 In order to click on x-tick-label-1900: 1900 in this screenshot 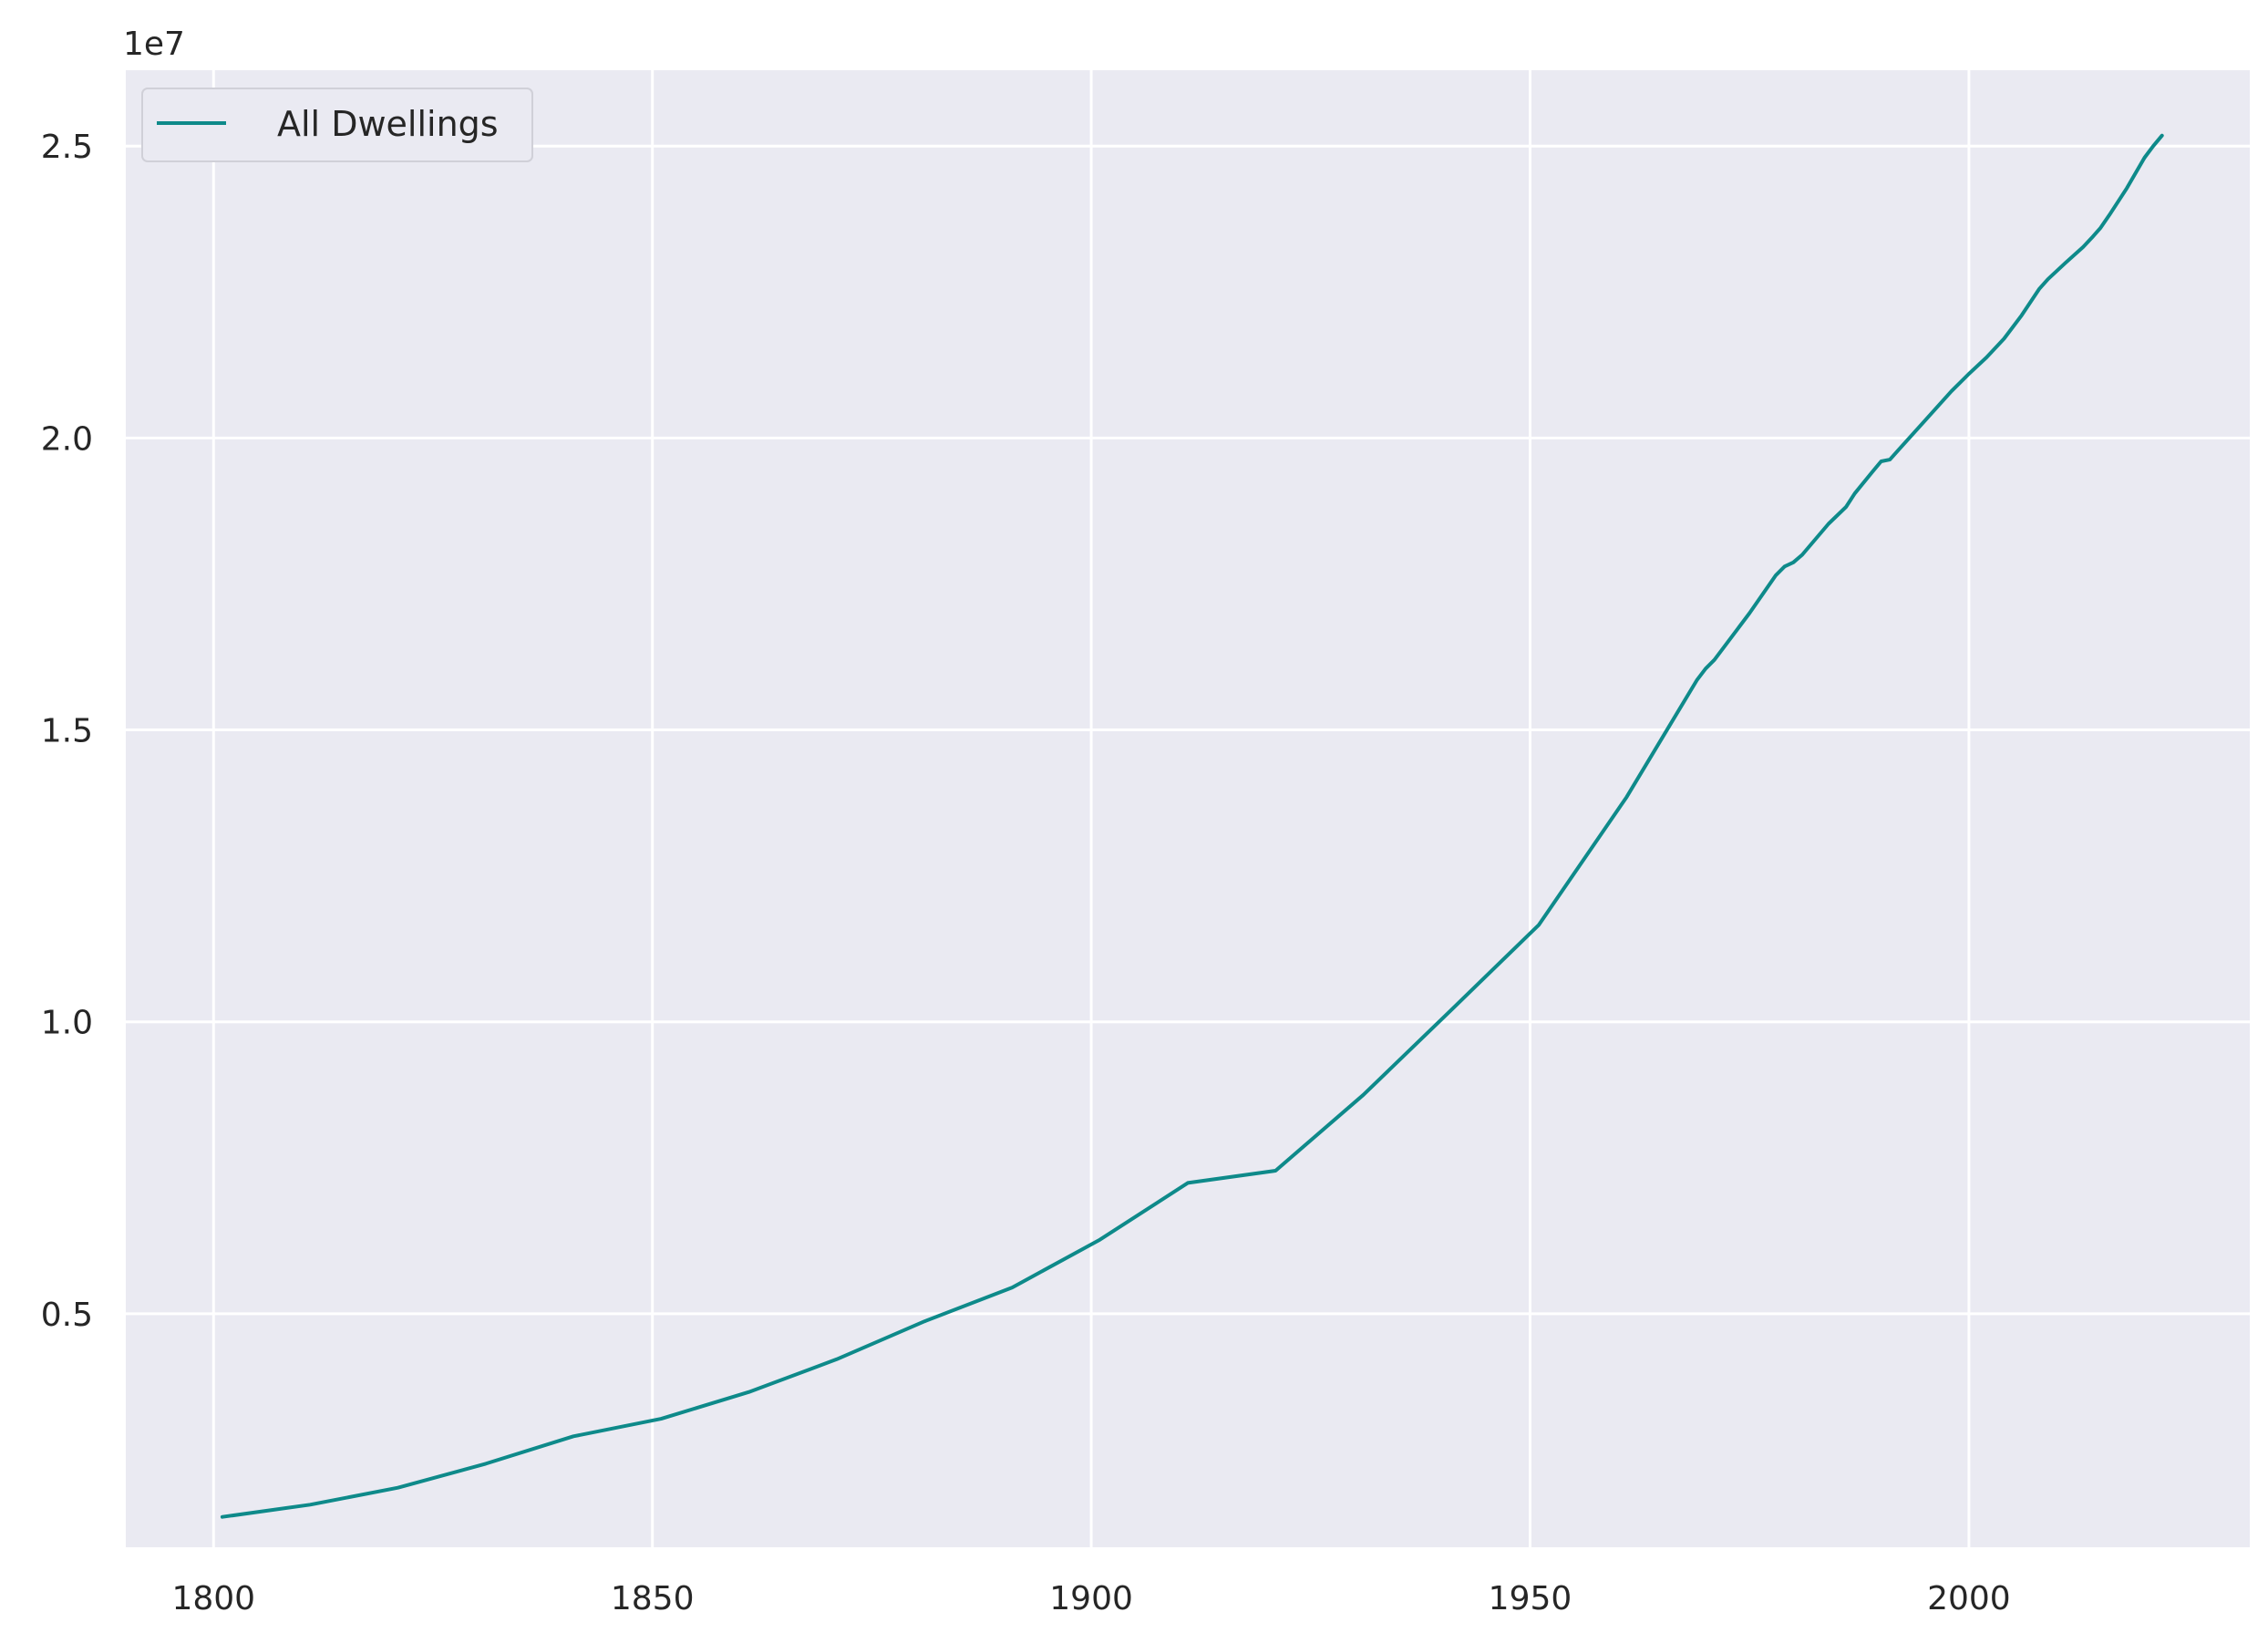, I will do `click(1091, 1598)`.